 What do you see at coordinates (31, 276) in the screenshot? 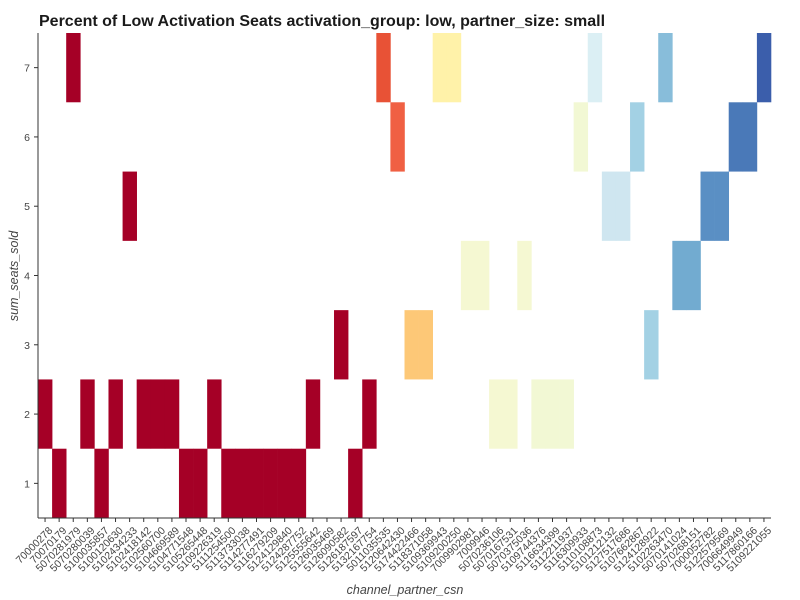
I see `y-axis-ticks: 1 2 3 4 5 6 7` at bounding box center [31, 276].